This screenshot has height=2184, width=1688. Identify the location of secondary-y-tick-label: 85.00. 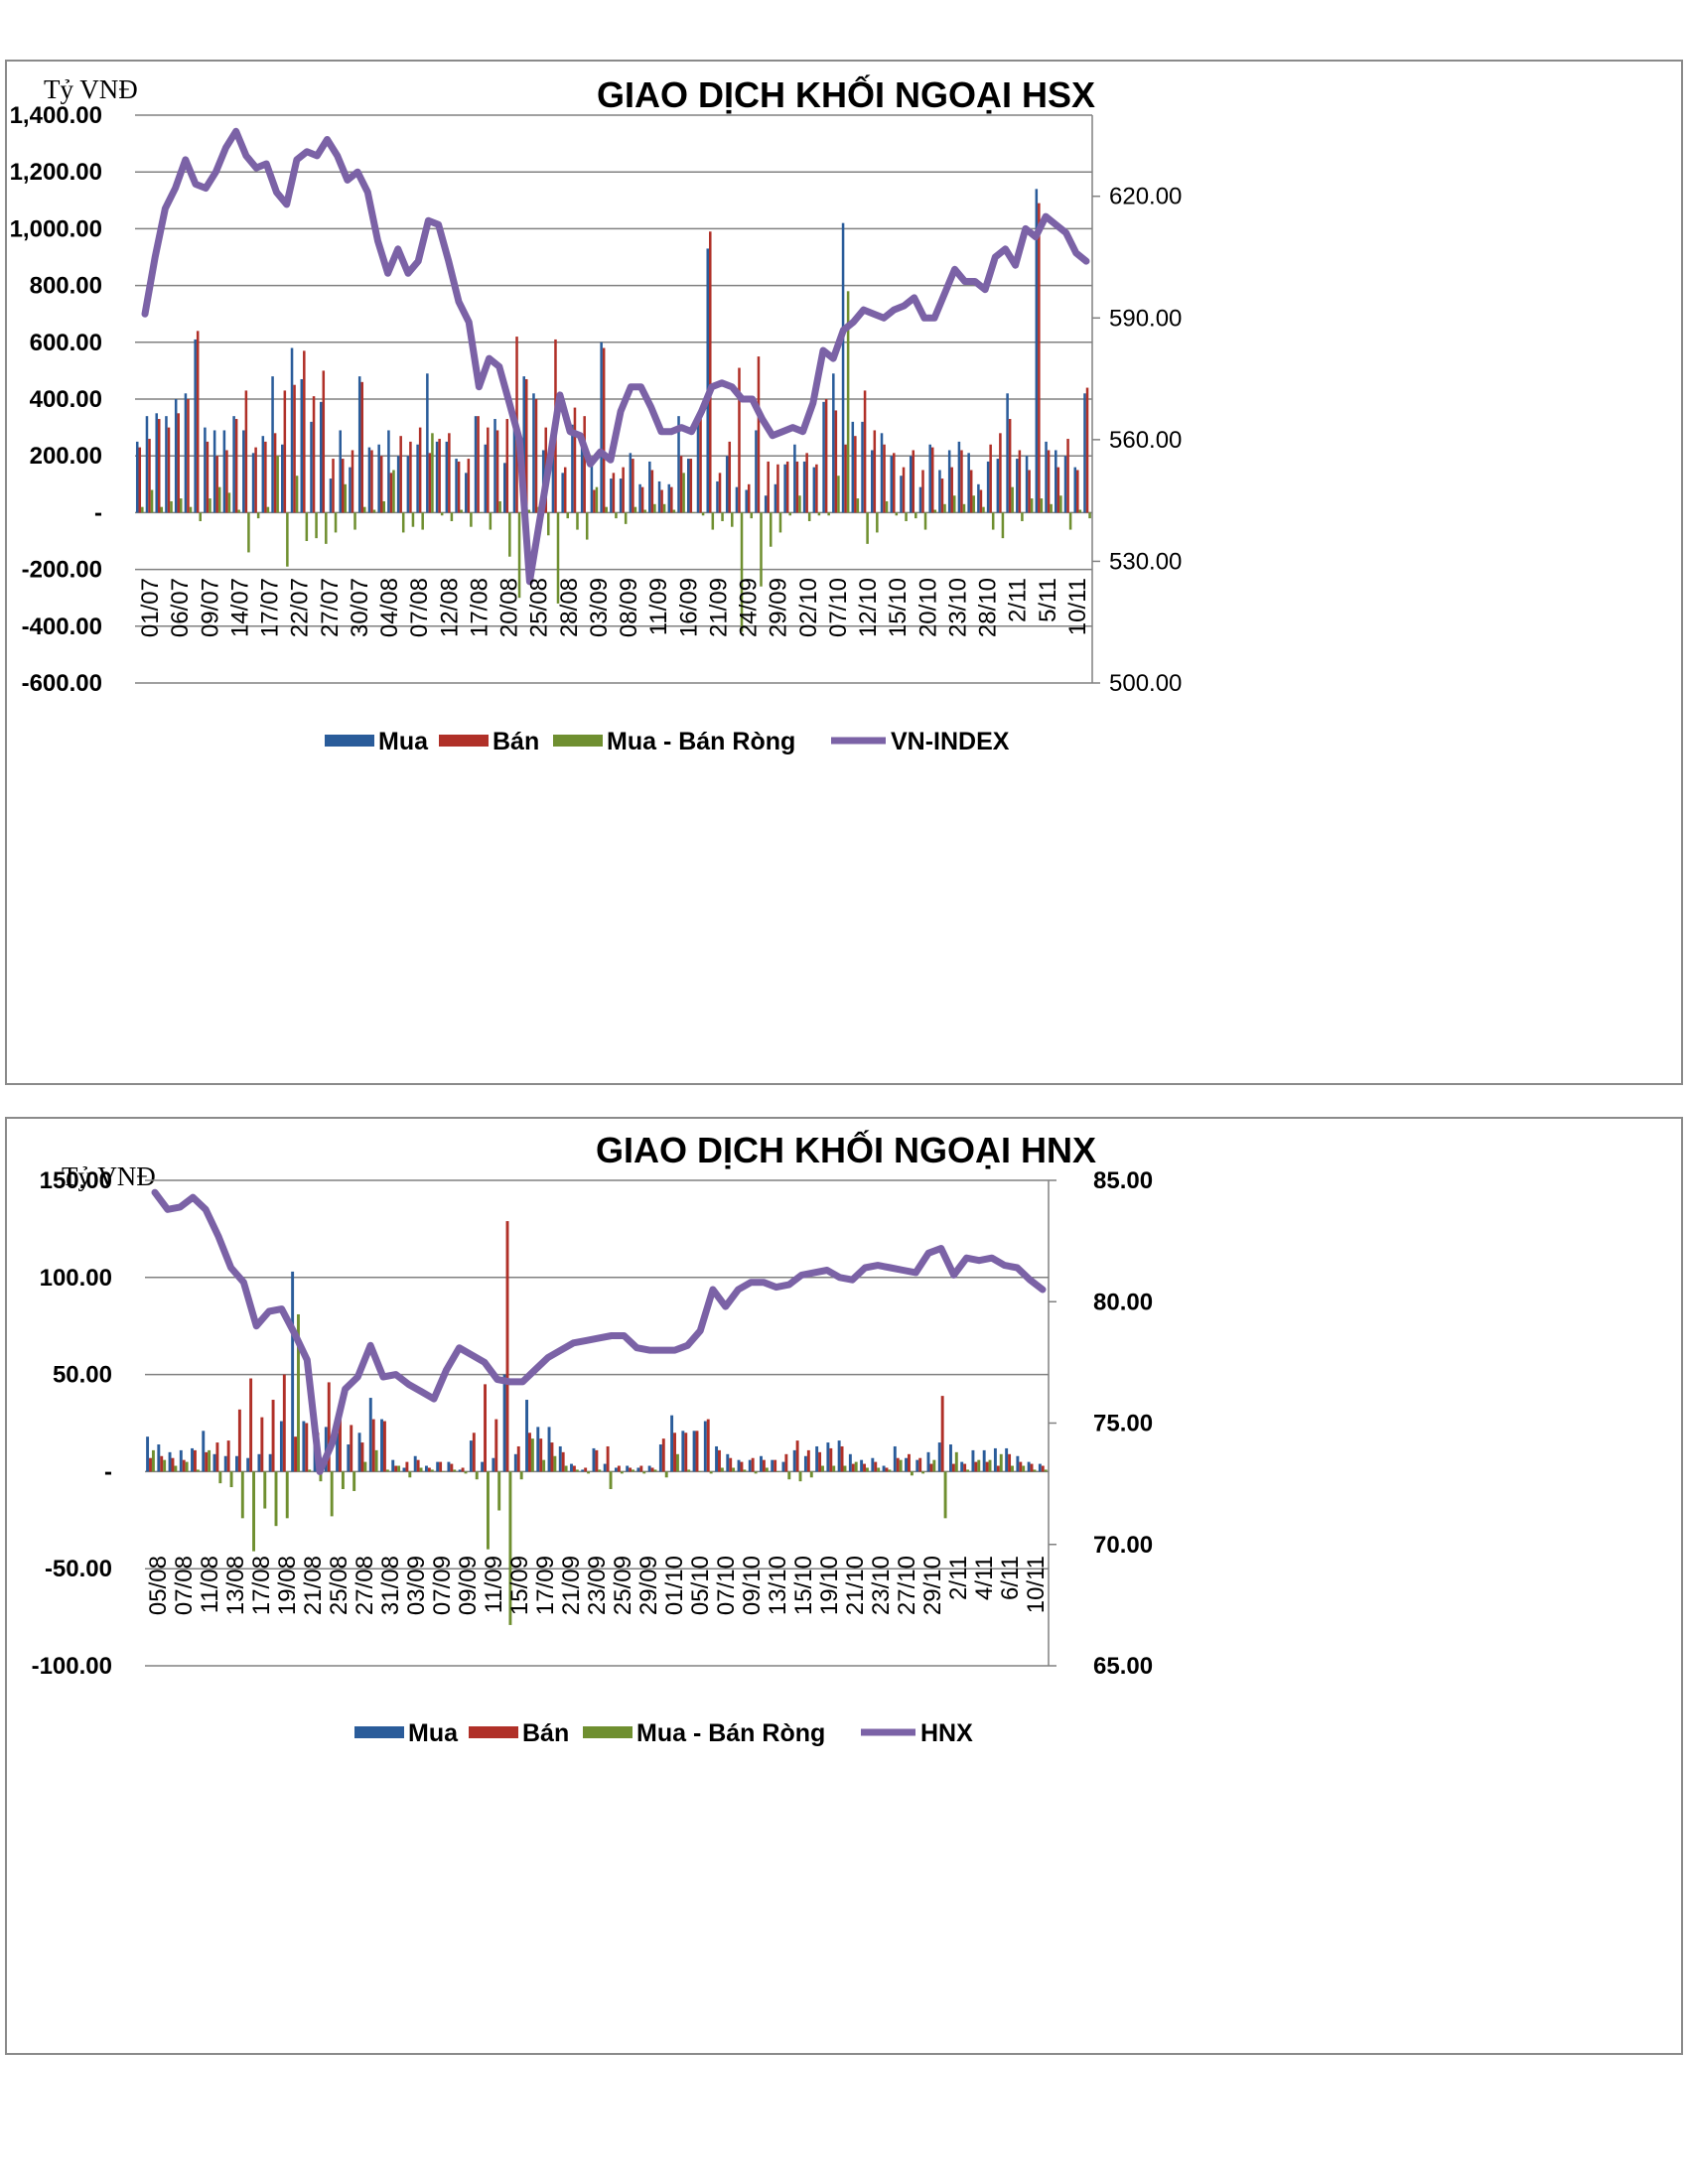
(1123, 1180).